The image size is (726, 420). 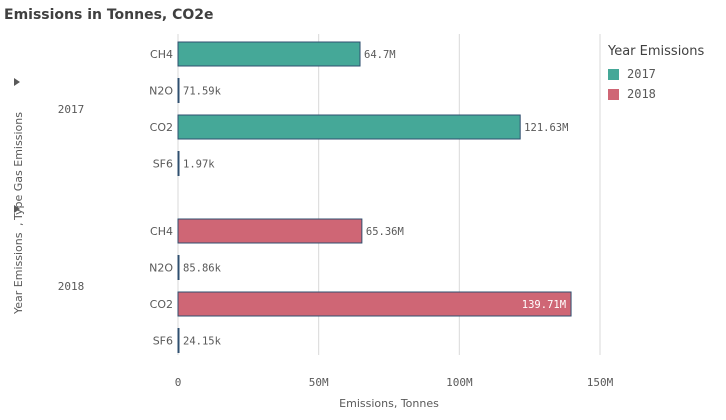 I want to click on x-tick-label: 150M, so click(x=600, y=382).